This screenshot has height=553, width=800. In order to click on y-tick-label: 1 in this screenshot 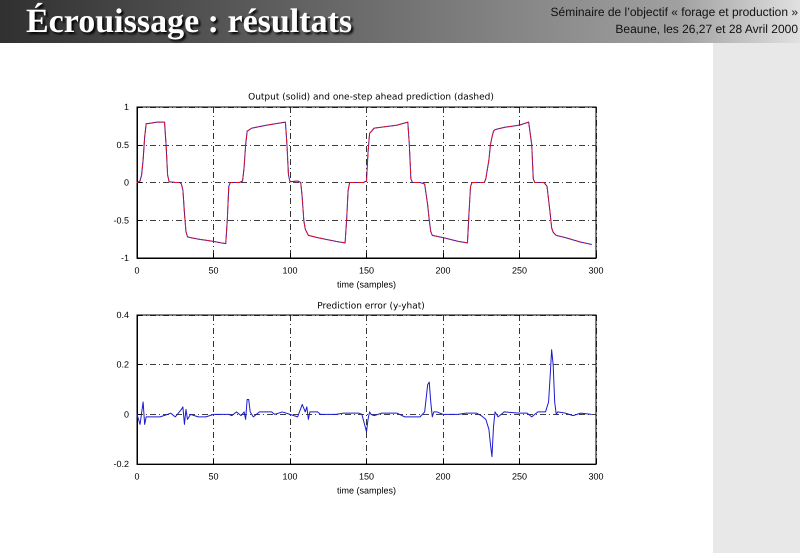, I will do `click(126, 107)`.